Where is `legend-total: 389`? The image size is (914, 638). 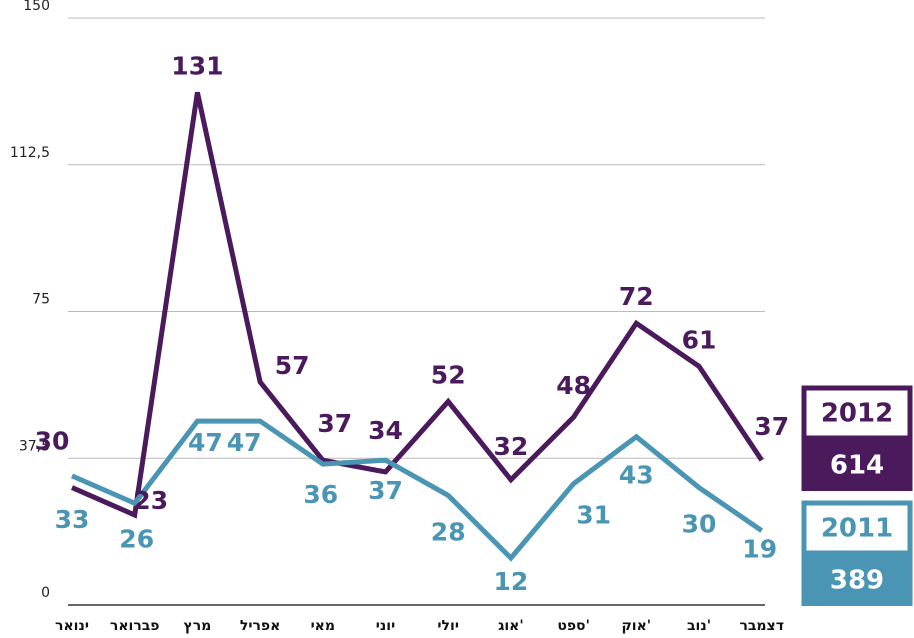 legend-total: 389 is located at coordinates (857, 581).